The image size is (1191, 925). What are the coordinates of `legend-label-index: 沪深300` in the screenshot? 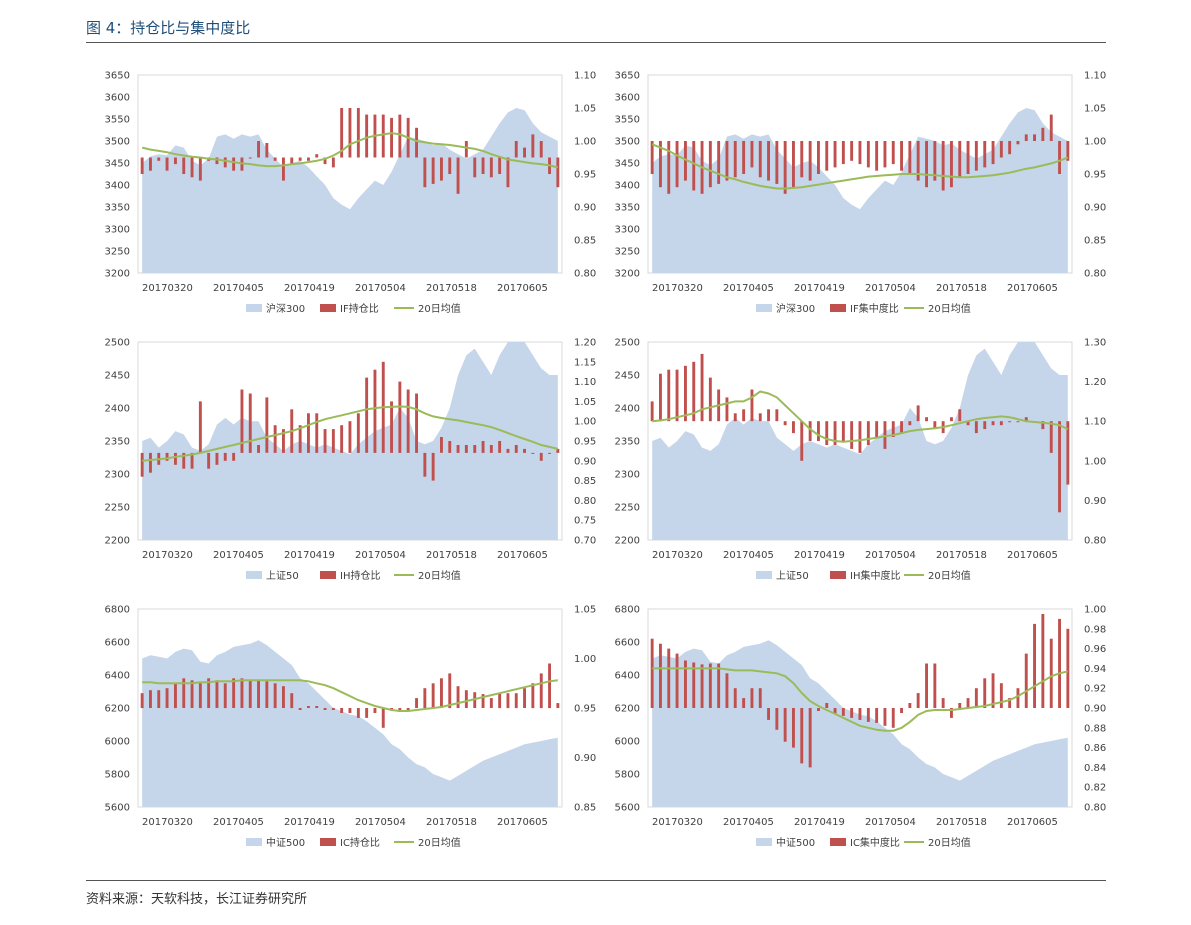 It's located at (795, 308).